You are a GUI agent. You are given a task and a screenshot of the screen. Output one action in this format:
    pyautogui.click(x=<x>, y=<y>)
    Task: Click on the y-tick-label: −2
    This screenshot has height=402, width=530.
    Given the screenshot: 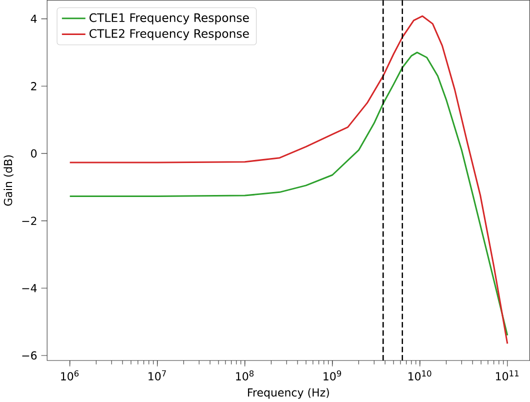 What is the action you would take?
    pyautogui.click(x=29, y=220)
    